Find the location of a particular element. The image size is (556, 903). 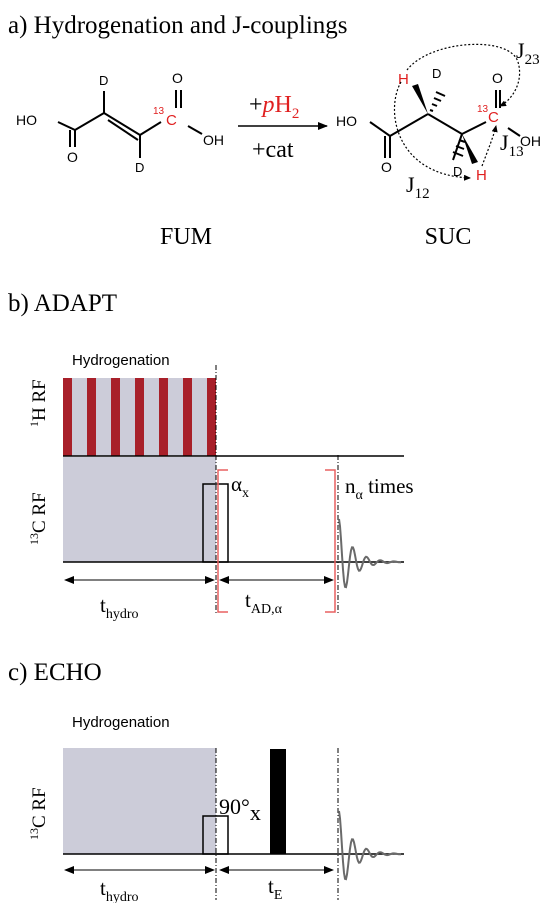

reaction-reagent-bottom: +cat is located at coordinates (273, 150).